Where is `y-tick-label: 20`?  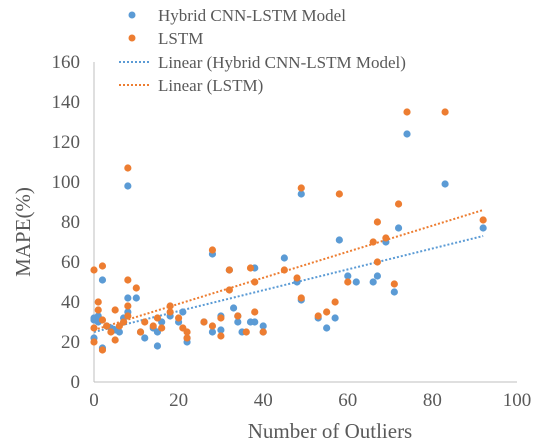 y-tick-label: 20 is located at coordinates (70, 342).